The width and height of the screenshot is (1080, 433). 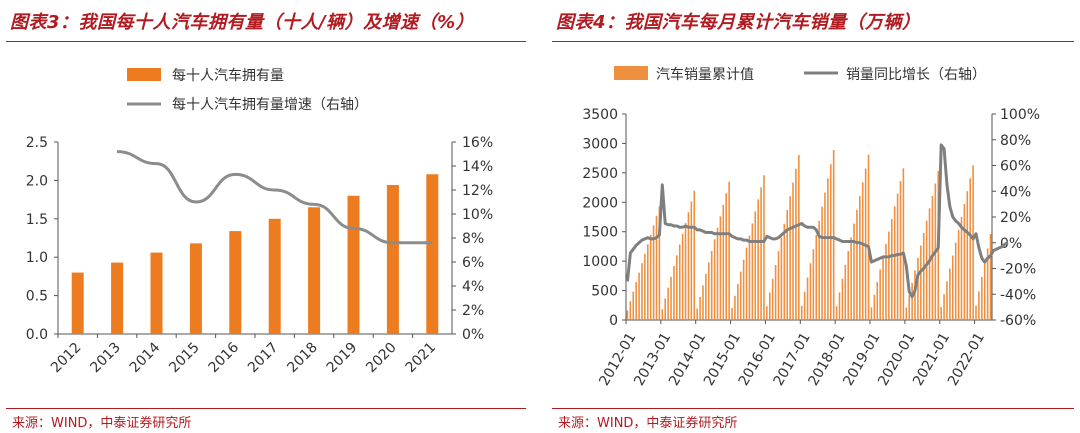 I want to click on legend-line-label: 销量同比增长（右轴）, so click(x=916, y=75).